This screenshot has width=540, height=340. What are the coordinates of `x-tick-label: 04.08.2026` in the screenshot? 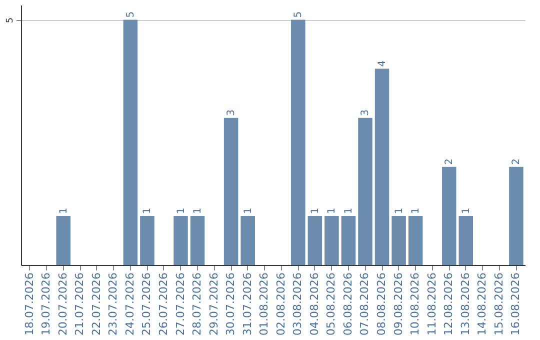 It's located at (314, 304).